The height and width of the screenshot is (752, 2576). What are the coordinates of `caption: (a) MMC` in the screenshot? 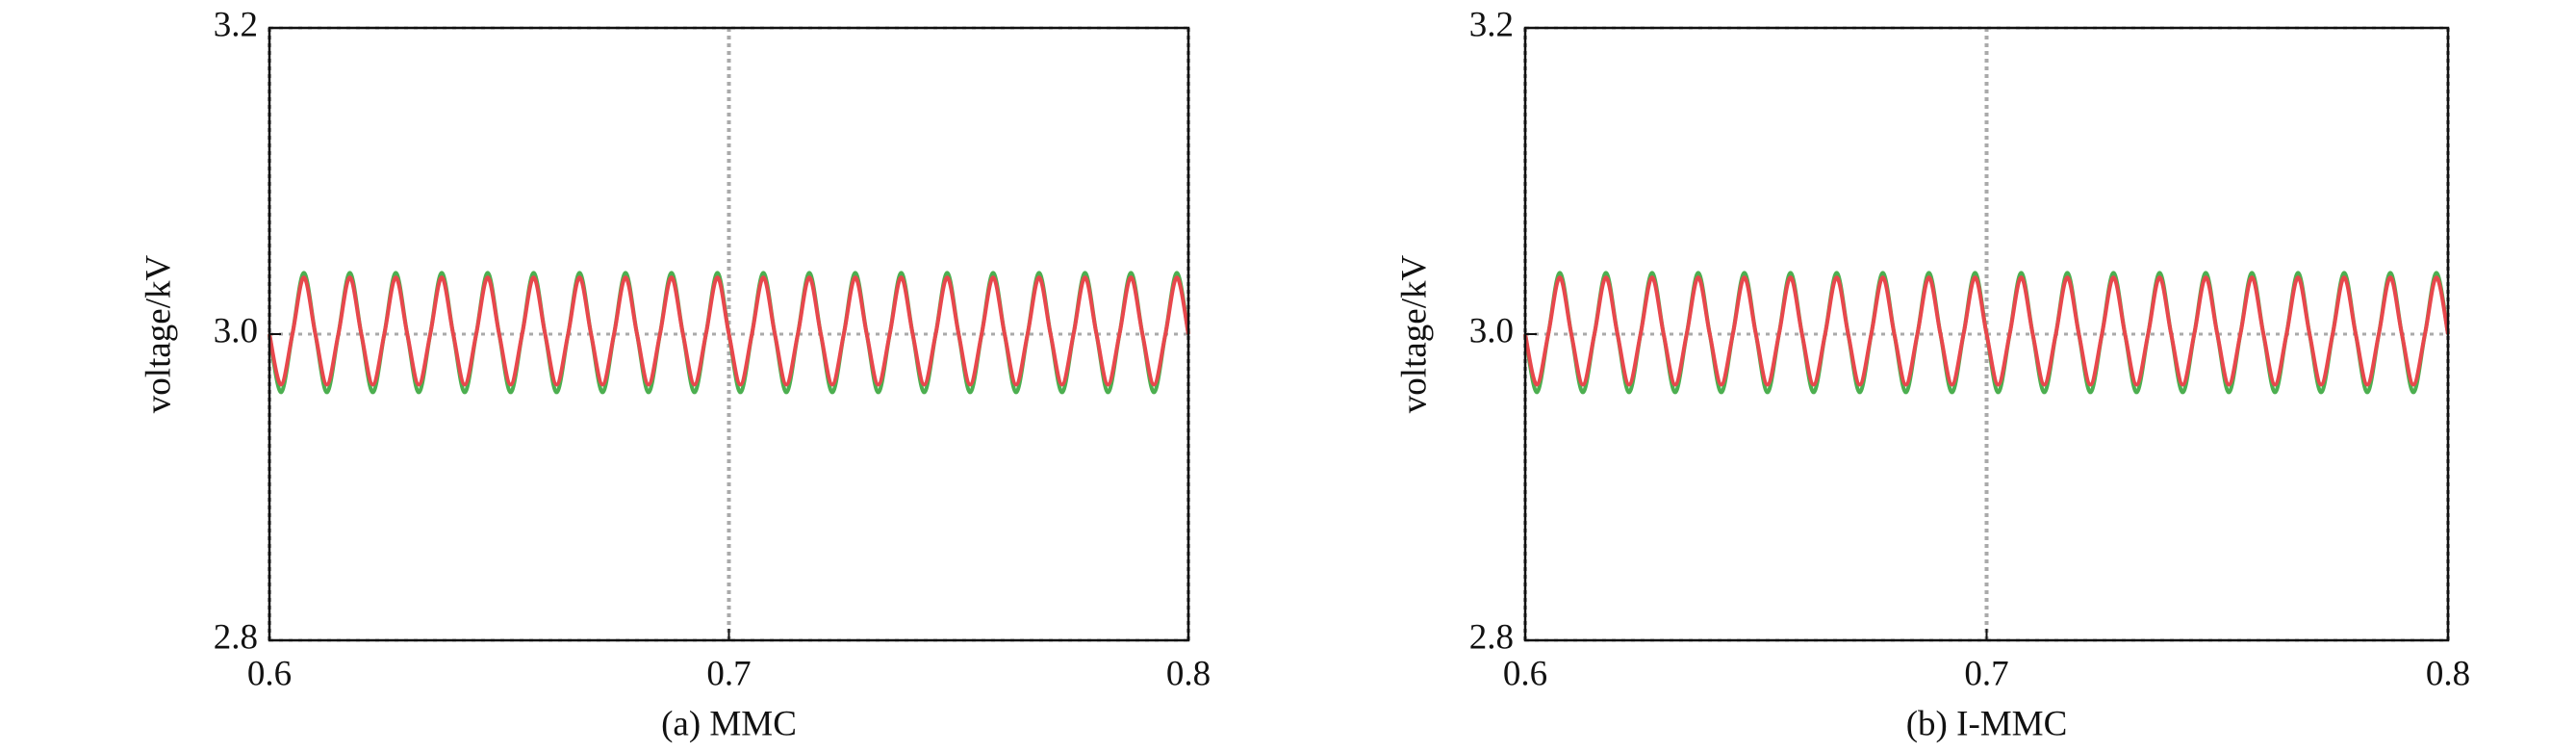 It's located at (729, 723).